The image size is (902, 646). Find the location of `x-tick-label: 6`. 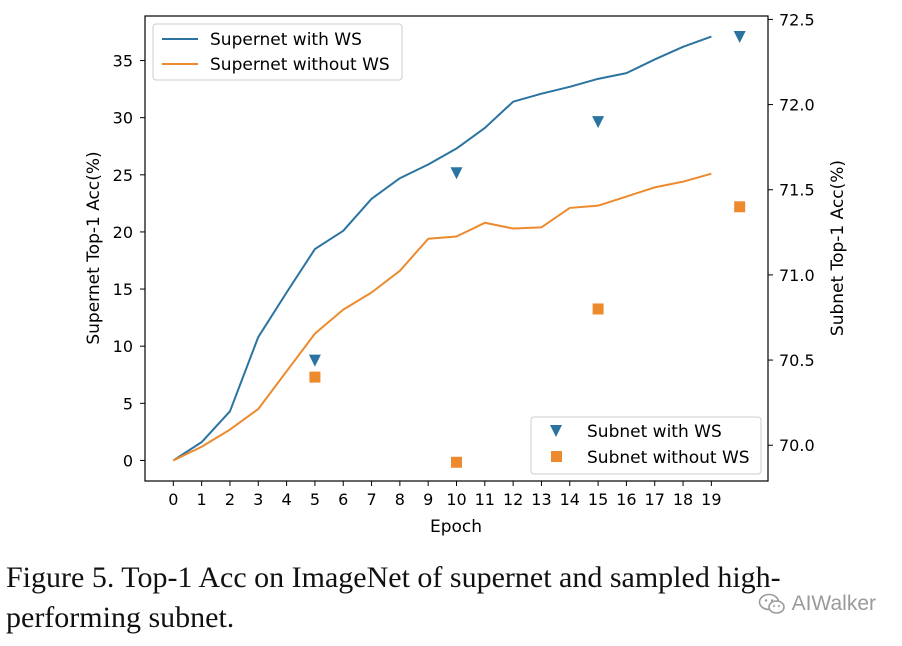

x-tick-label: 6 is located at coordinates (343, 499).